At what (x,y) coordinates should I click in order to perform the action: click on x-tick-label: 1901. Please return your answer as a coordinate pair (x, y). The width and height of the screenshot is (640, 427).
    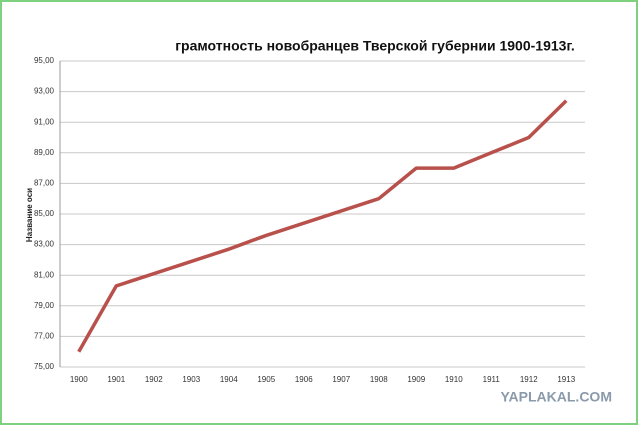
    Looking at the image, I should click on (116, 379).